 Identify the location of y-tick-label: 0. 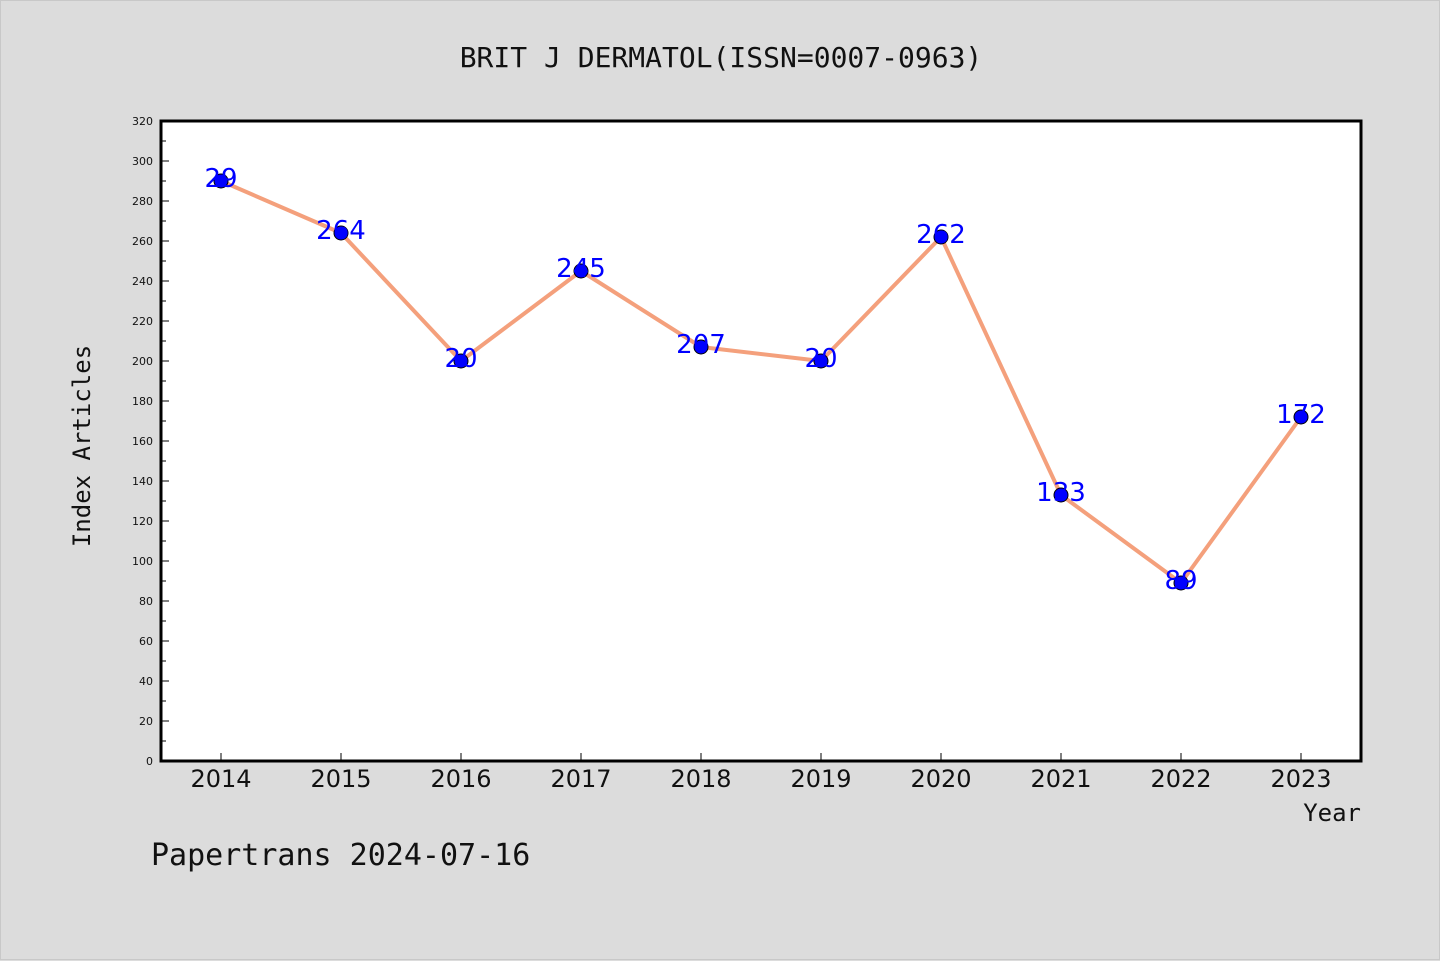
(149, 761).